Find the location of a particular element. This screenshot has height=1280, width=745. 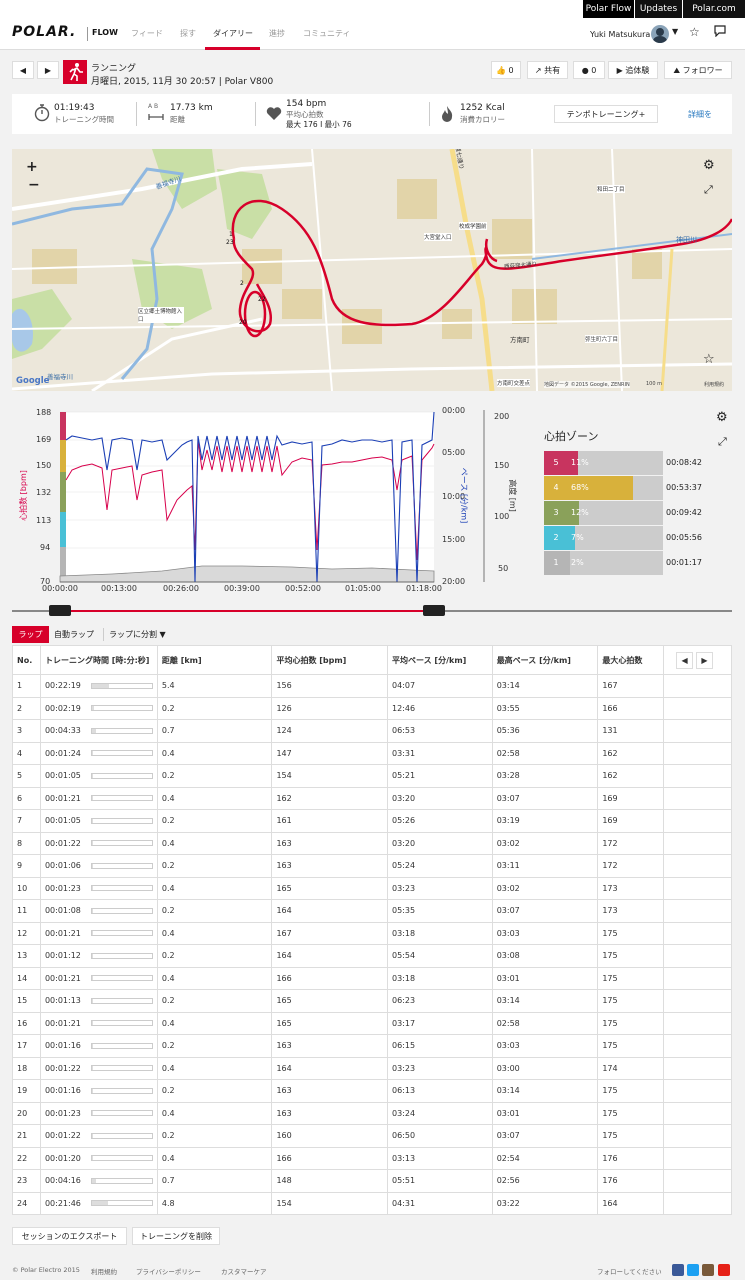

lap-avg-hr: 156 is located at coordinates (284, 686).